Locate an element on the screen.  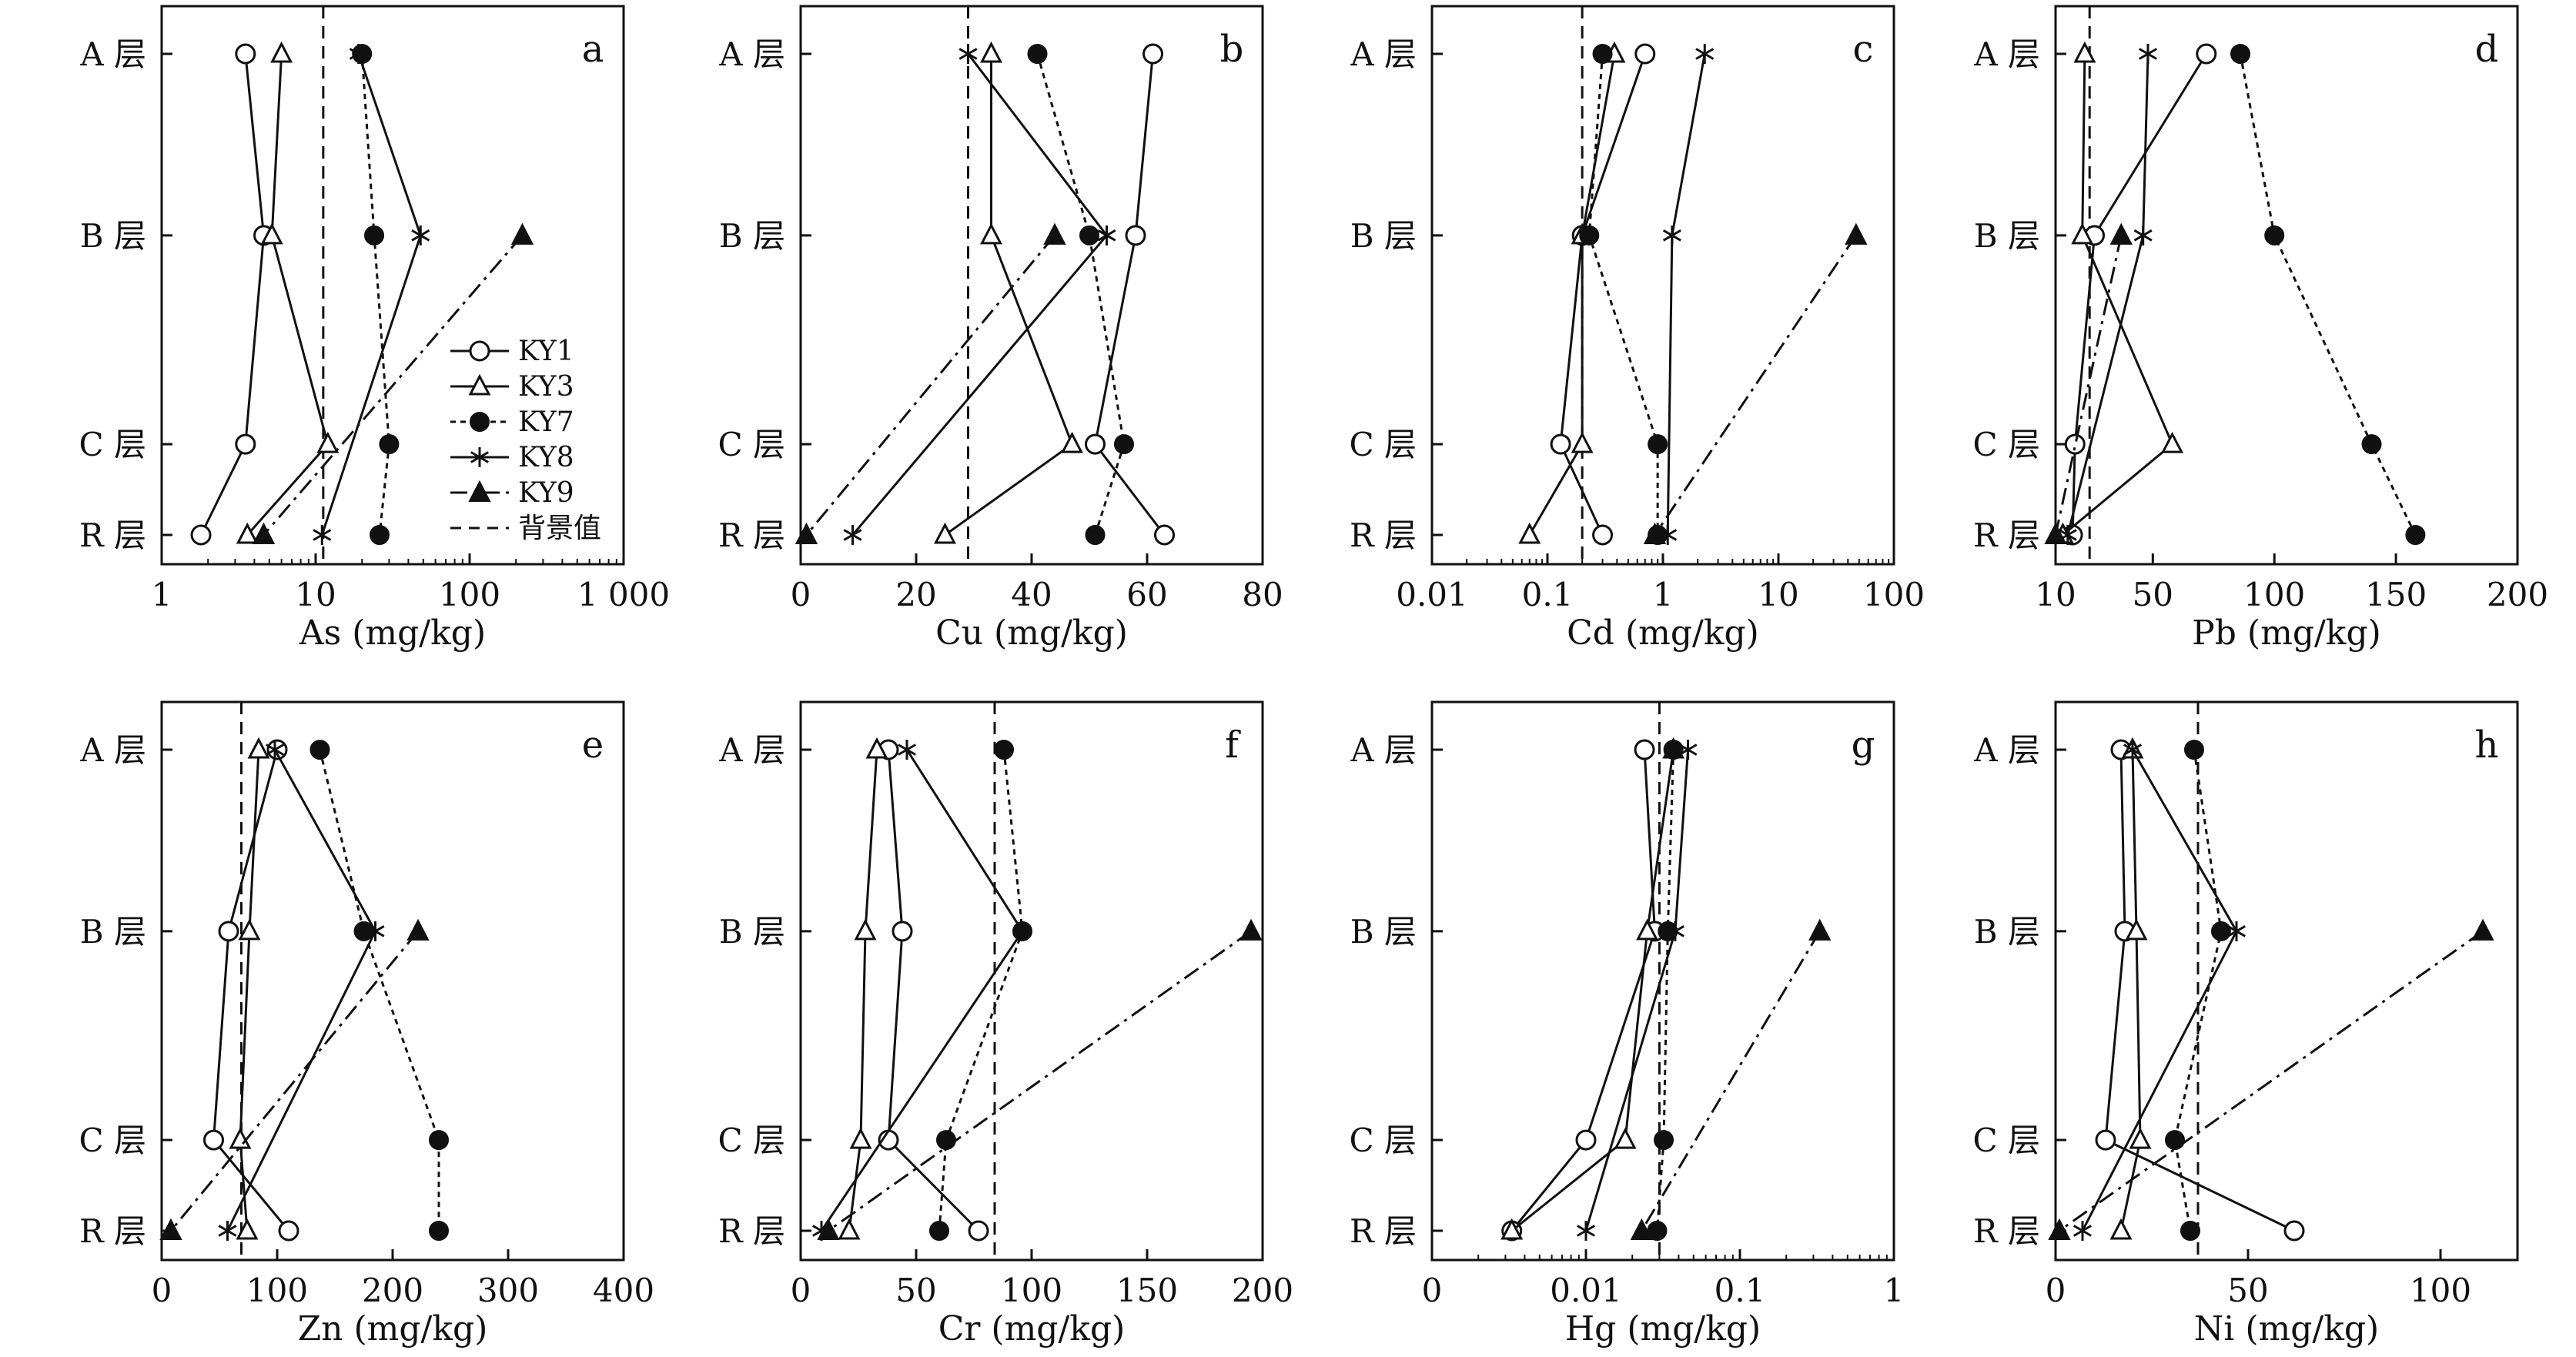
x-tick-label: 100 is located at coordinates (2441, 1290).